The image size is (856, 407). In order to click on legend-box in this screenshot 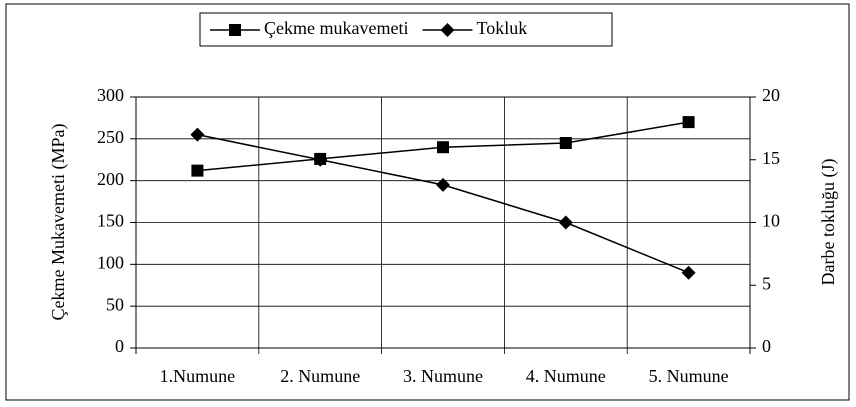, I will do `click(406, 29)`.